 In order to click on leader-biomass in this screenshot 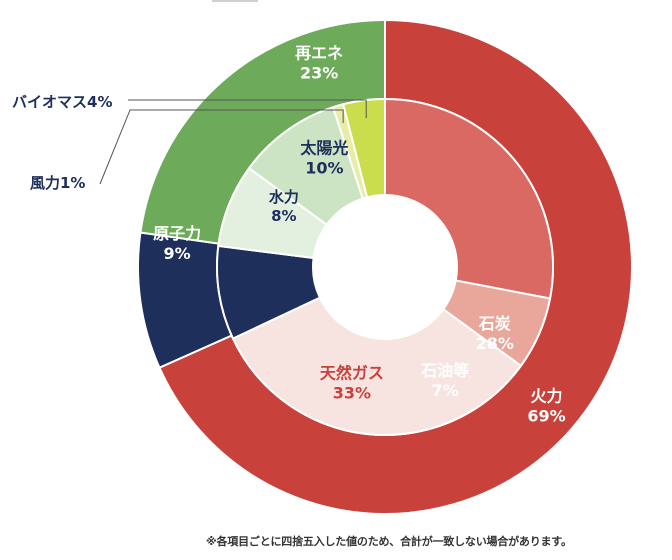, I will do `click(247, 109)`.